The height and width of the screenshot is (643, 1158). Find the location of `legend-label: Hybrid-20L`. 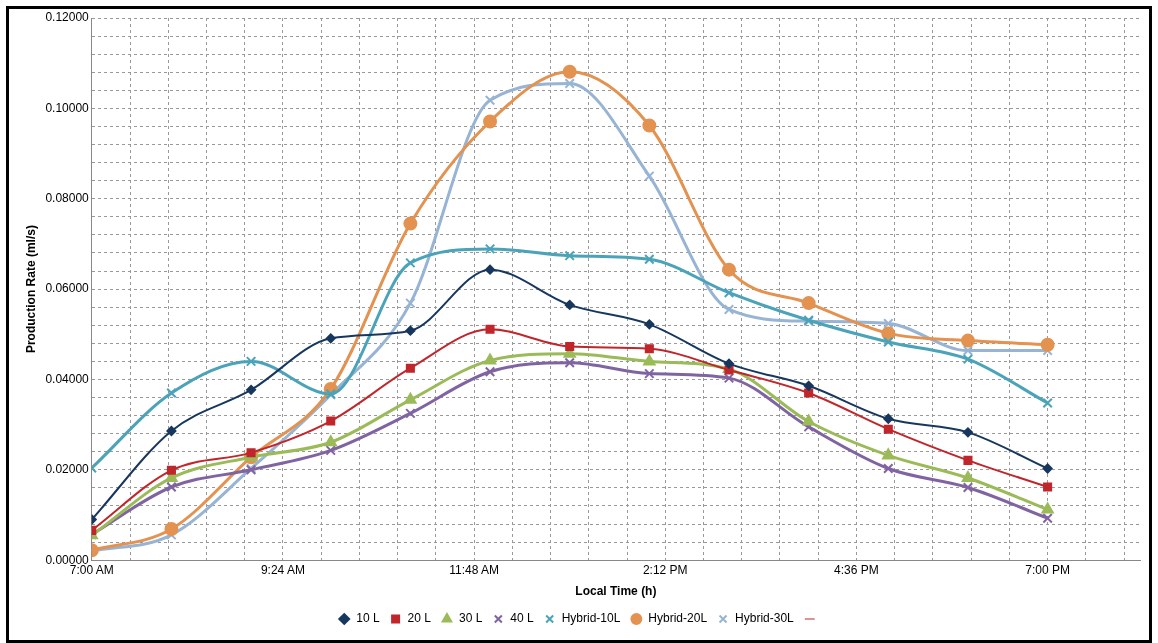

legend-label: Hybrid-20L is located at coordinates (678, 618).